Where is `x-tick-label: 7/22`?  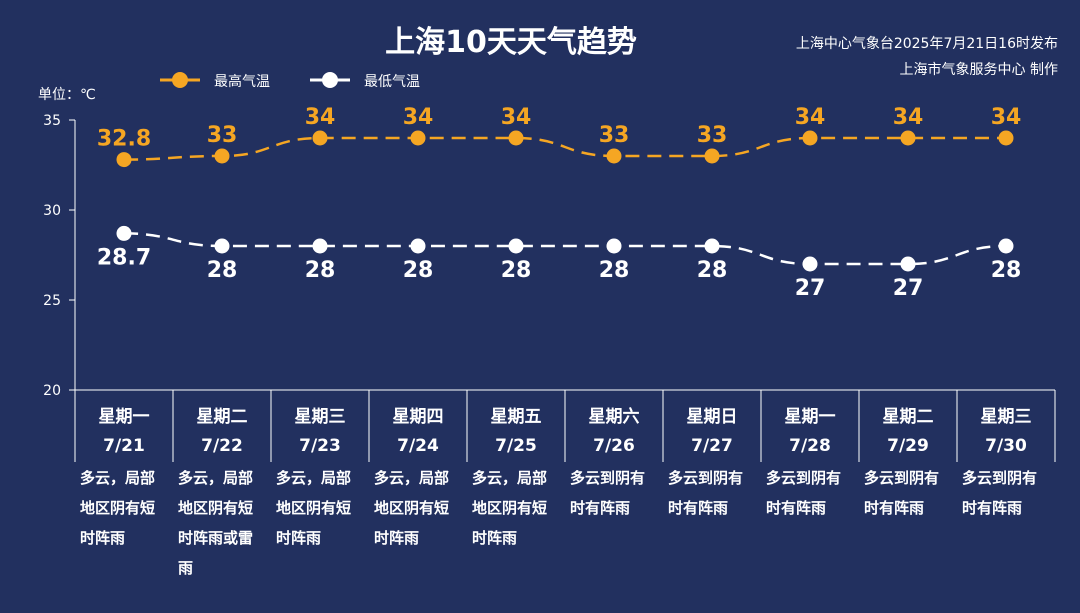 x-tick-label: 7/22 is located at coordinates (222, 446).